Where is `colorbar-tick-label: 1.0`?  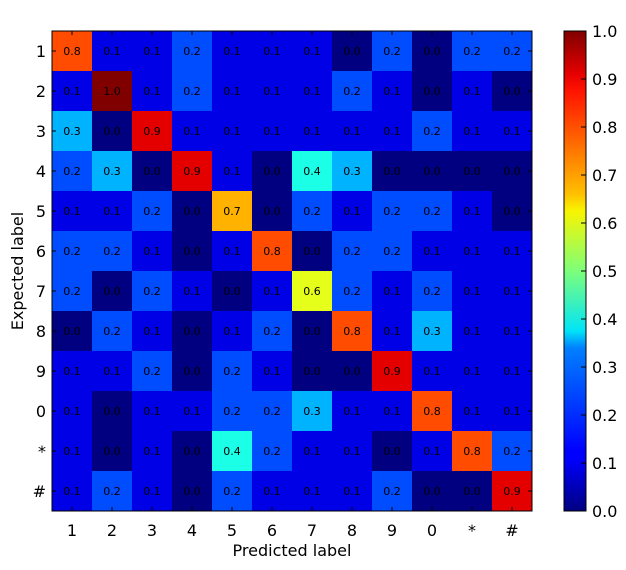 colorbar-tick-label: 1.0 is located at coordinates (604, 31).